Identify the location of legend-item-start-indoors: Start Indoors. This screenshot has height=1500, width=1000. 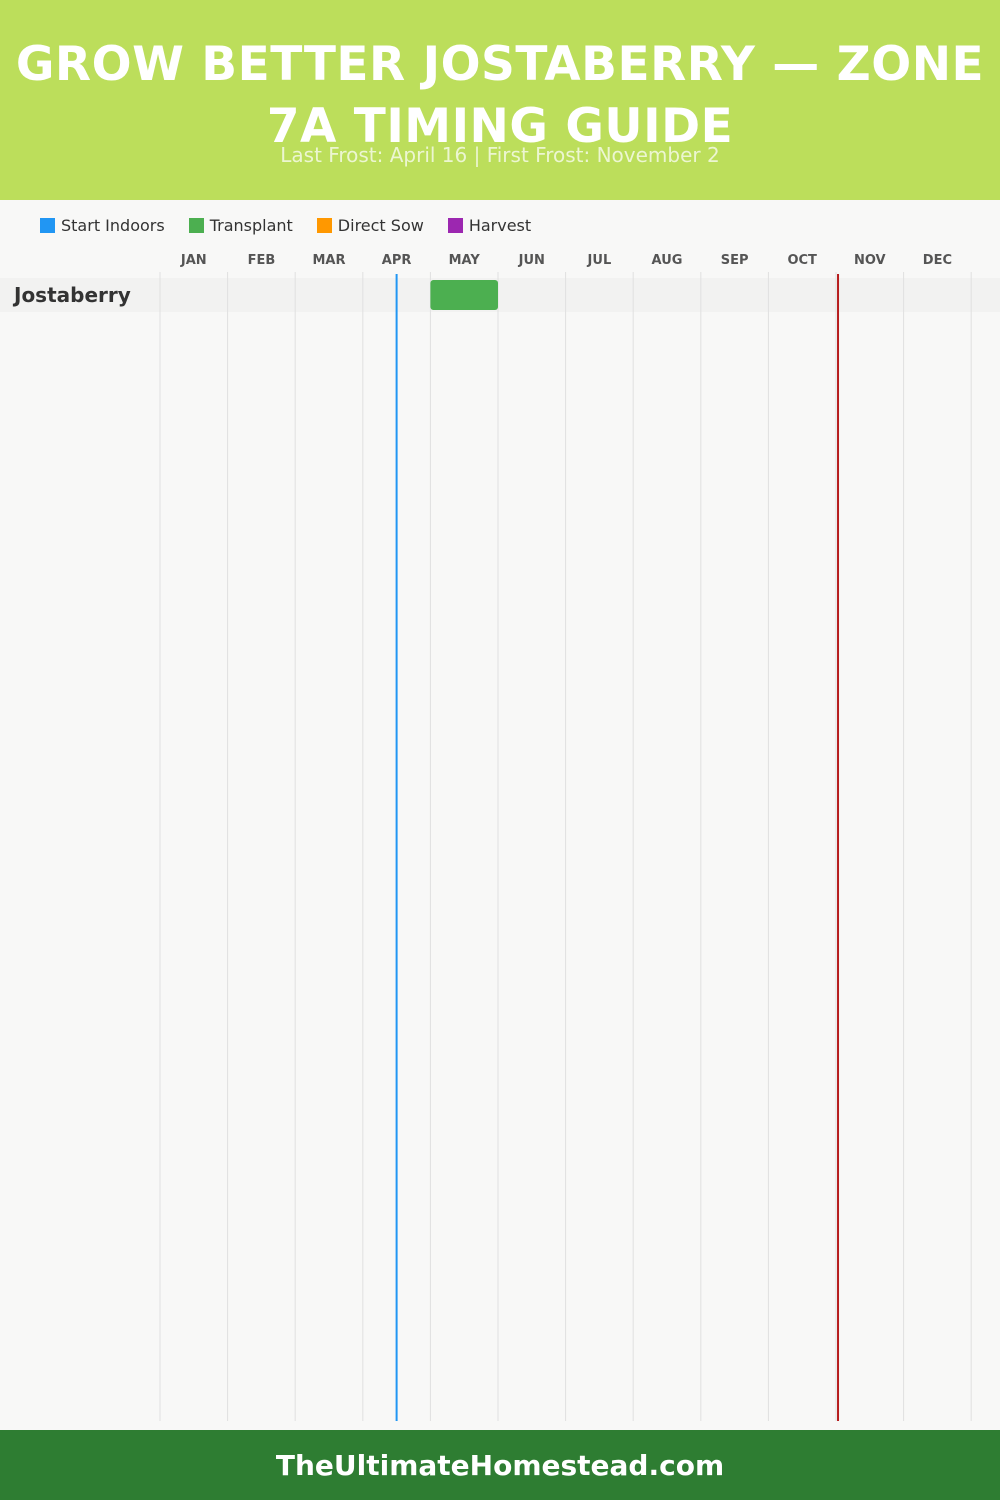
(102, 225).